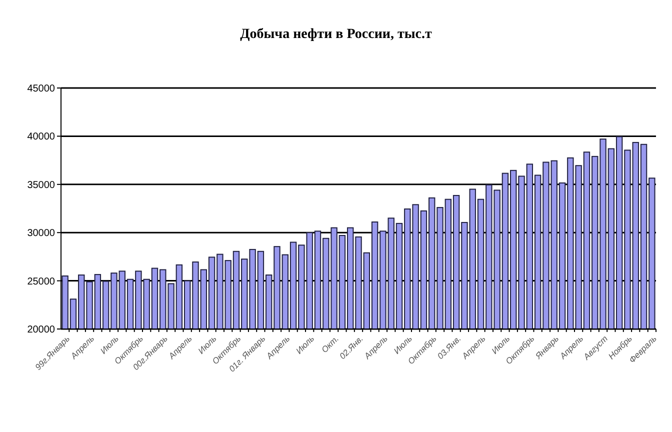 The height and width of the screenshot is (432, 672). I want to click on y-tick-label: 40000, so click(41, 137).